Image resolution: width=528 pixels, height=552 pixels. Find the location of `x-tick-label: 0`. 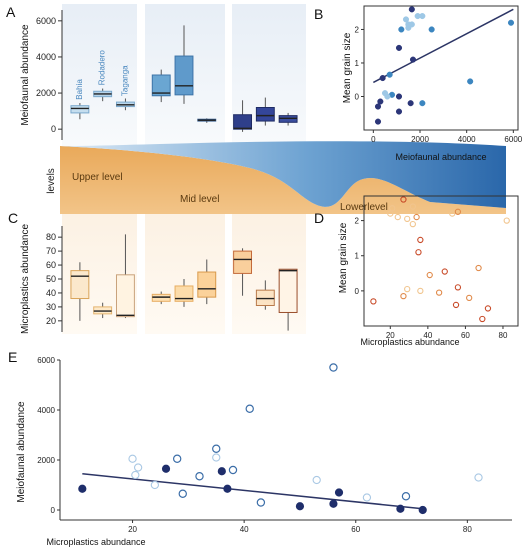

x-tick-label: 0 is located at coordinates (373, 139).